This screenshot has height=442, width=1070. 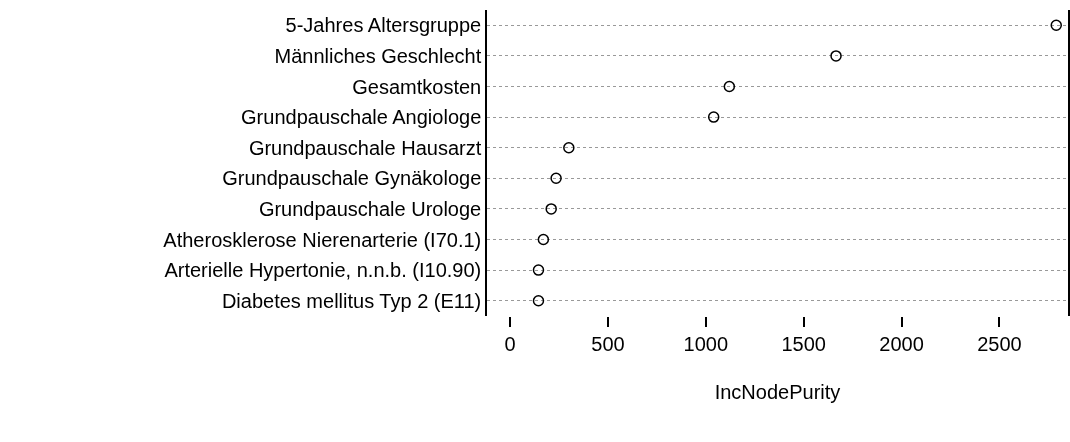 What do you see at coordinates (383, 25) in the screenshot?
I see `y-tick-label: 5-Jahres Altersgruppe` at bounding box center [383, 25].